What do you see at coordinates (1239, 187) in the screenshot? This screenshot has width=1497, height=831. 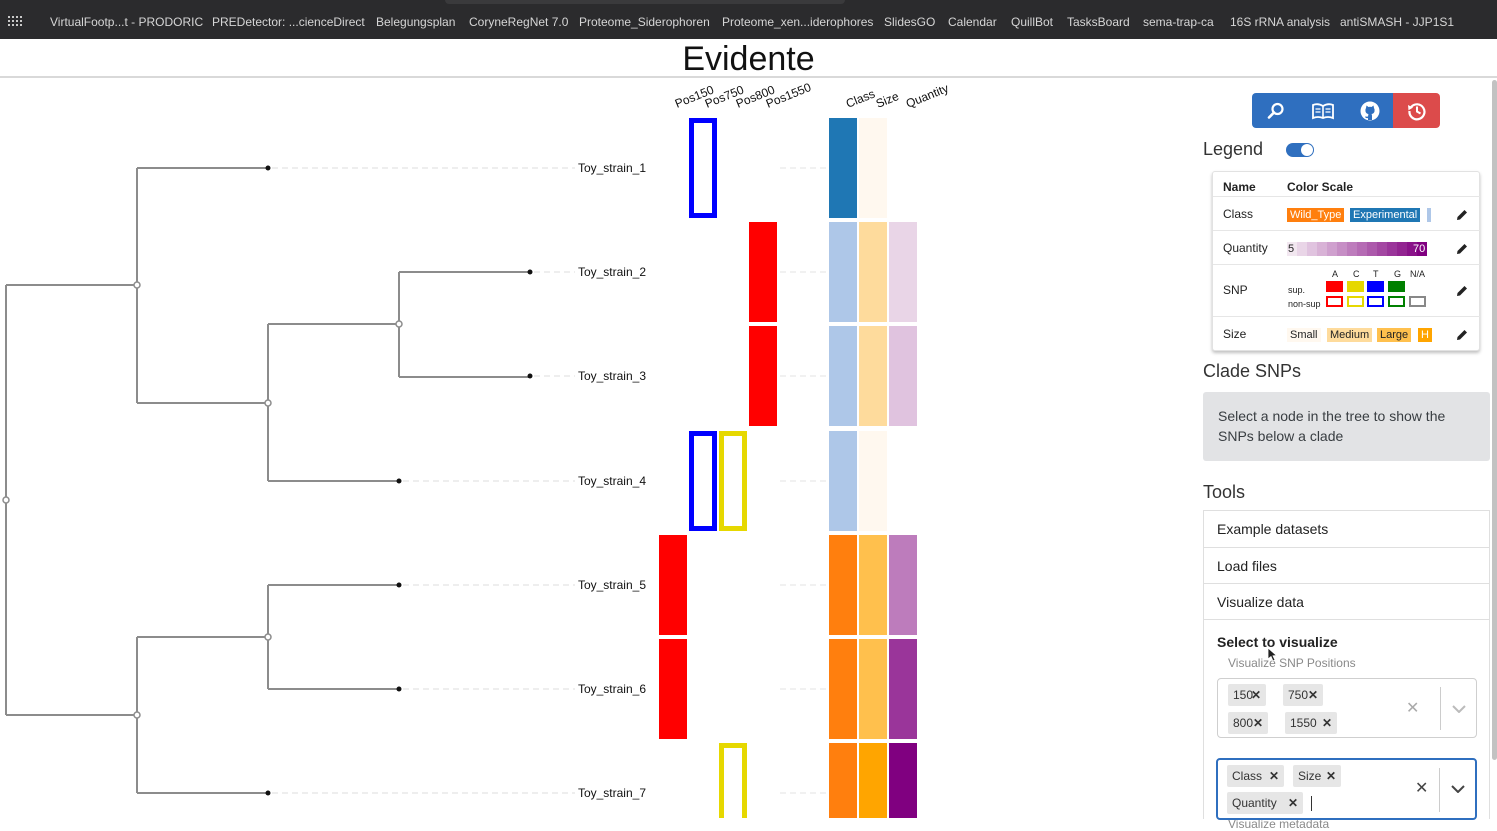 I see `legend-header-name: Name` at bounding box center [1239, 187].